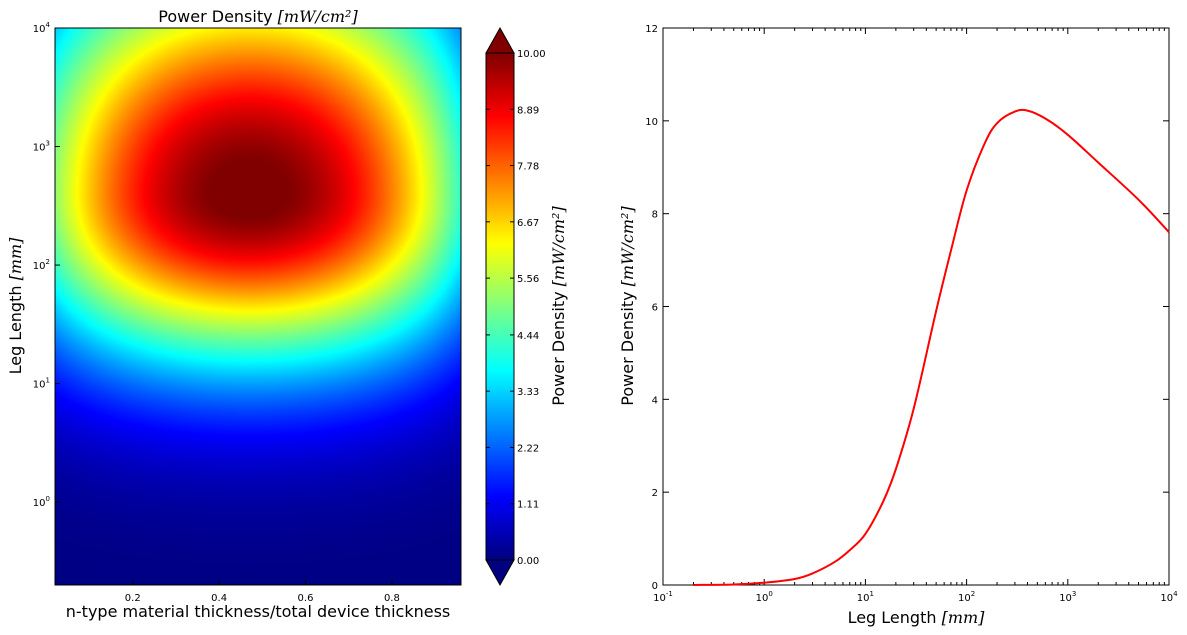 Image resolution: width=1187 pixels, height=635 pixels. Describe the element at coordinates (655, 215) in the screenshot. I see `line-y-tick-label: 8` at that location.